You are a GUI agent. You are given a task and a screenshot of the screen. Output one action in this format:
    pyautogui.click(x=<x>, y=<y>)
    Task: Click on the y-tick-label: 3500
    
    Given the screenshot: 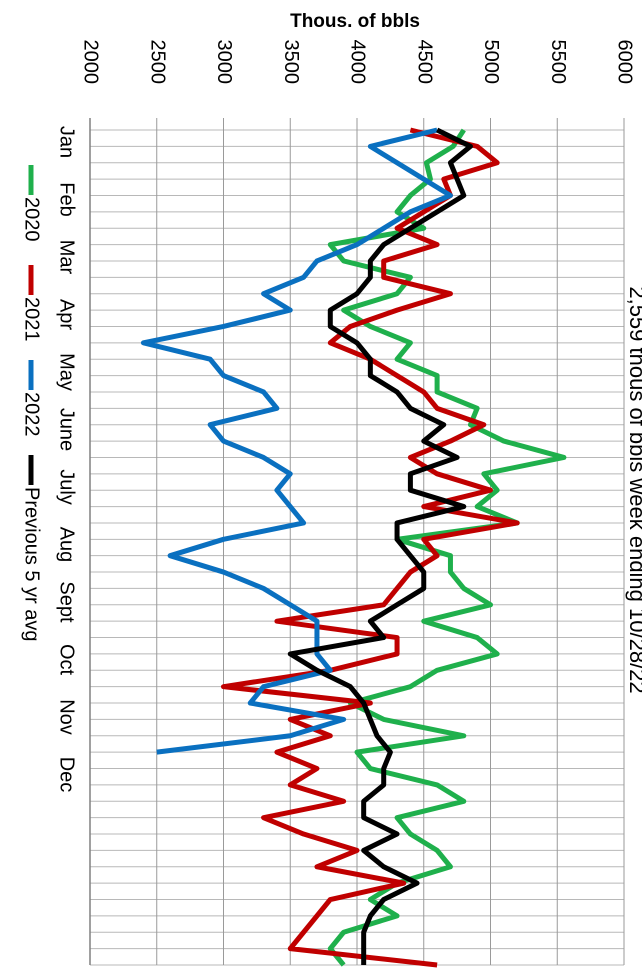 What is the action you would take?
    pyautogui.click(x=291, y=62)
    